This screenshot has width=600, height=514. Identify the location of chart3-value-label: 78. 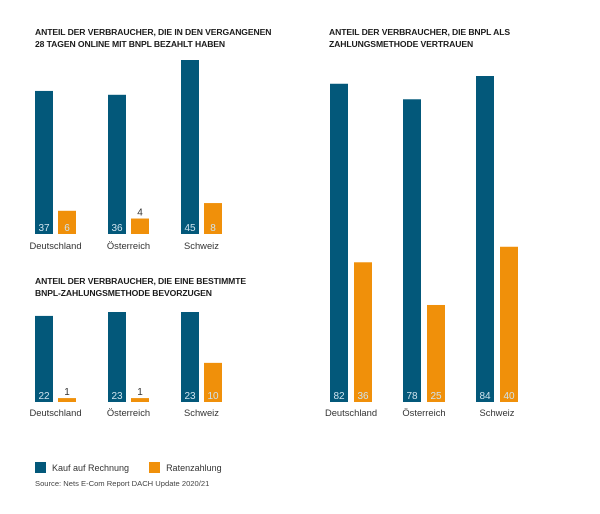
(412, 396).